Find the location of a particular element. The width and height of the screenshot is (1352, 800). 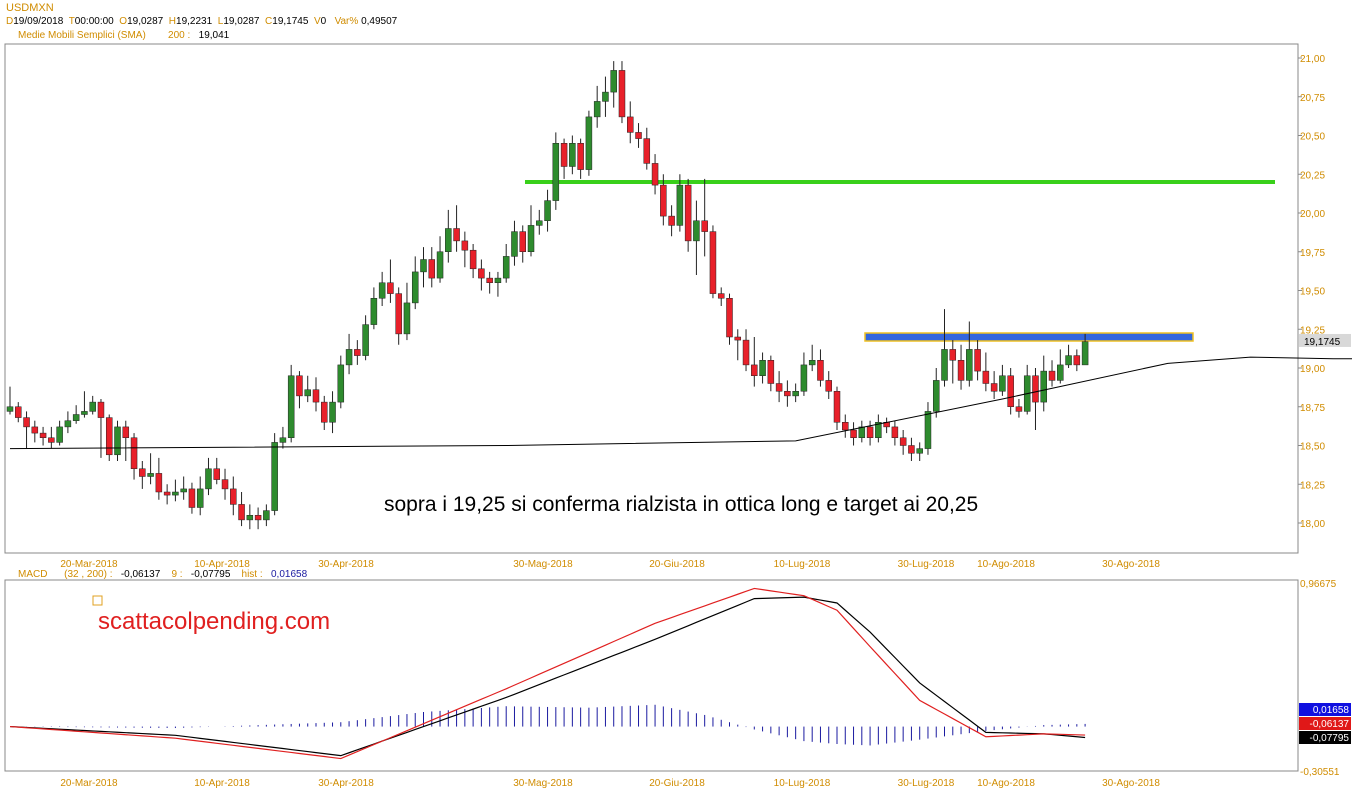

hist-badge-label: 0,01658 is located at coordinates (1331, 710).